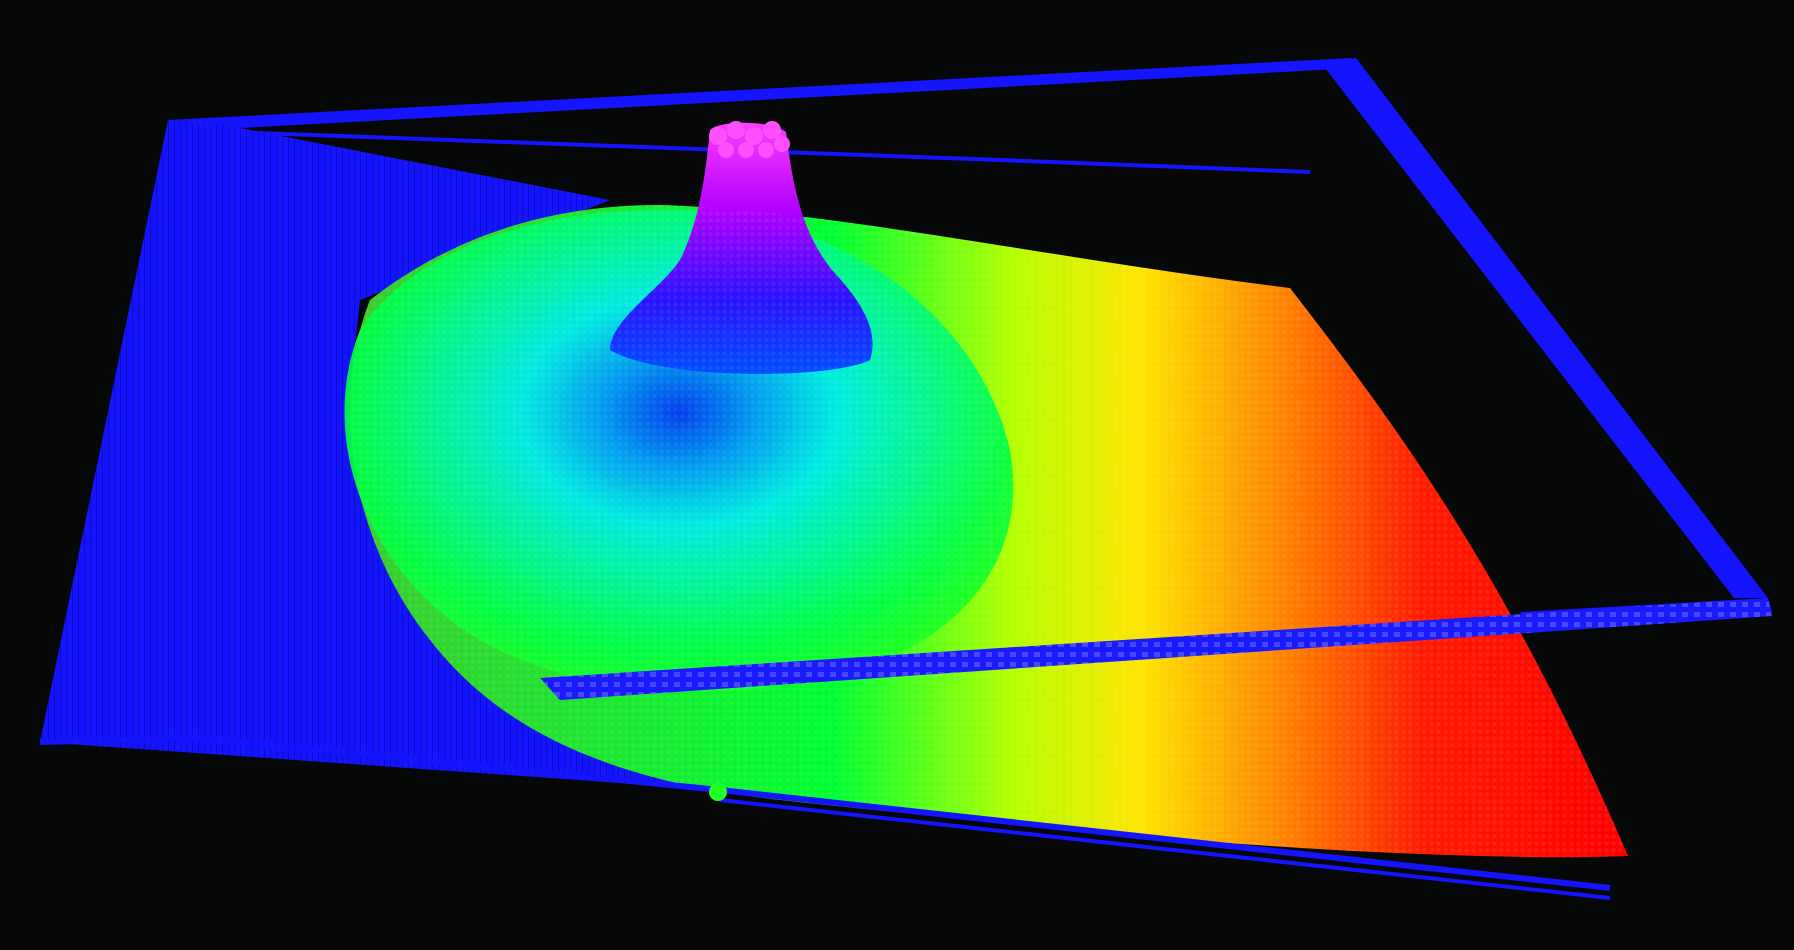 The image size is (1794, 950). I want to click on rail-corner-bead, so click(718, 792).